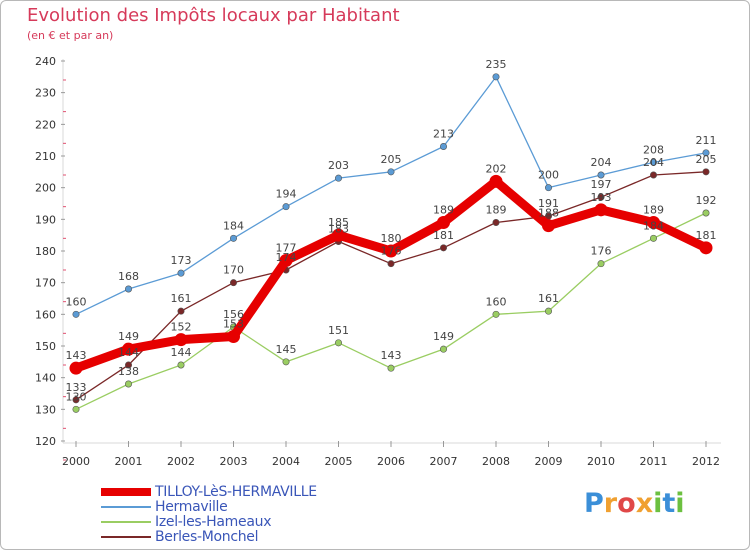  Describe the element at coordinates (76, 387) in the screenshot. I see `data-label: 133` at that location.